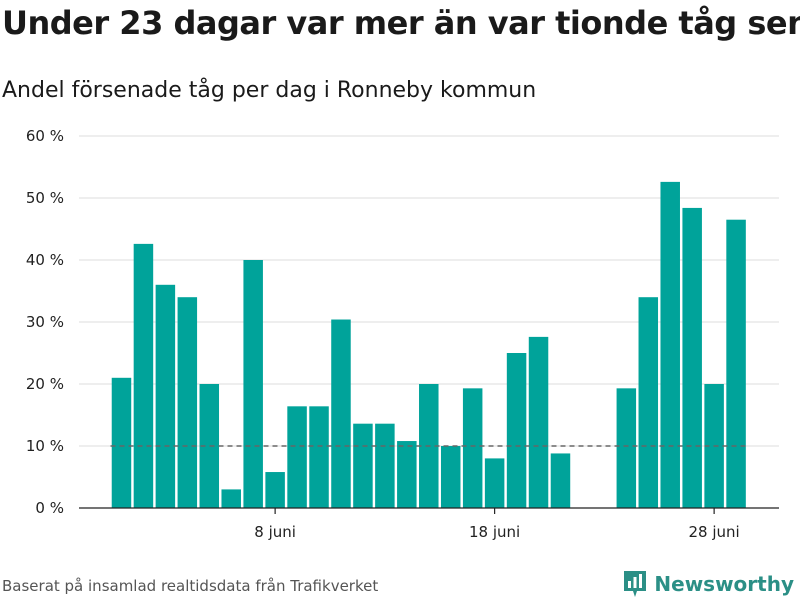 This screenshot has height=600, width=800. I want to click on y-tick-label: 20 %, so click(45, 384).